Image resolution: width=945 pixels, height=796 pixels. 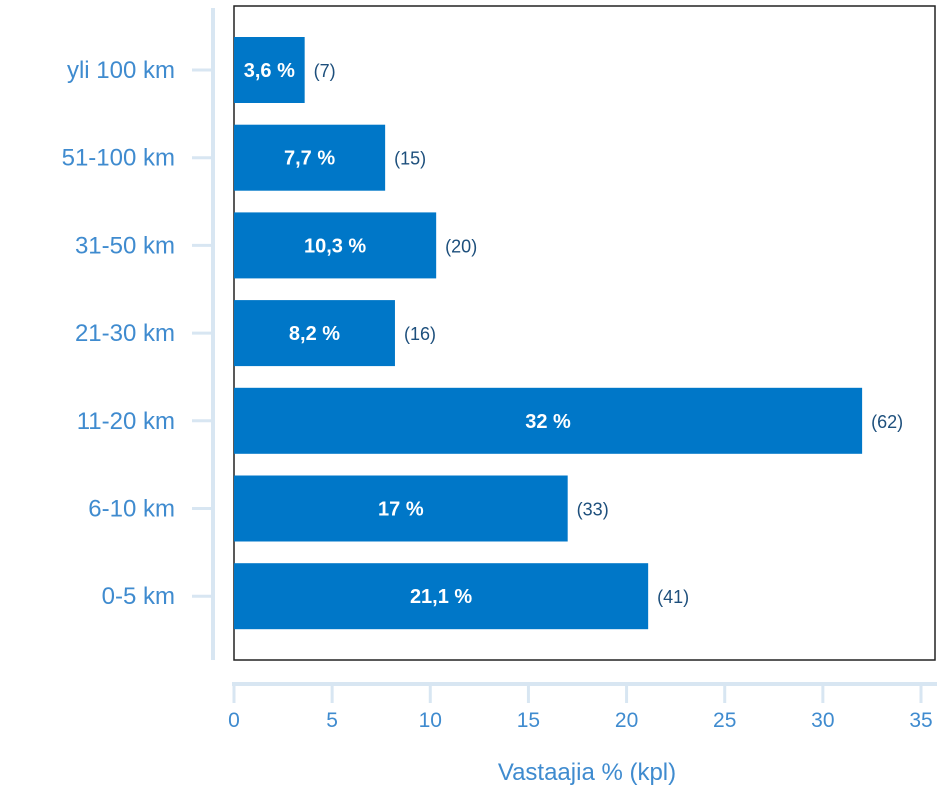 I want to click on x-tick-label: 20, so click(x=626, y=720).